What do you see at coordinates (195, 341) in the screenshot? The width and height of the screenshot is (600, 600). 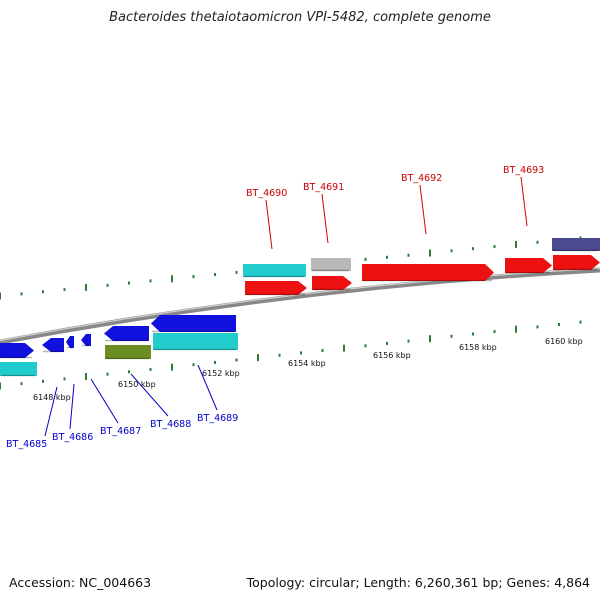 I see `feature-bt4689-gene` at bounding box center [195, 341].